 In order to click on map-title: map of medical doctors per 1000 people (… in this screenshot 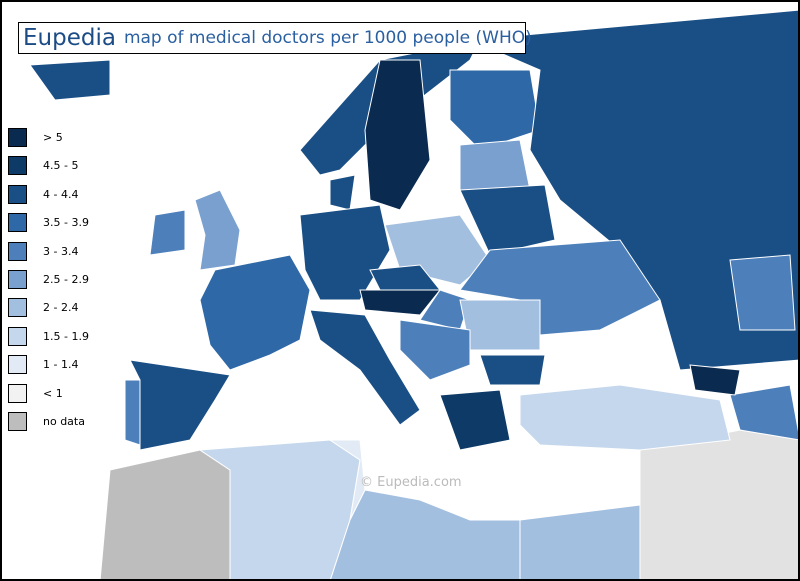, I will do `click(327, 38)`.